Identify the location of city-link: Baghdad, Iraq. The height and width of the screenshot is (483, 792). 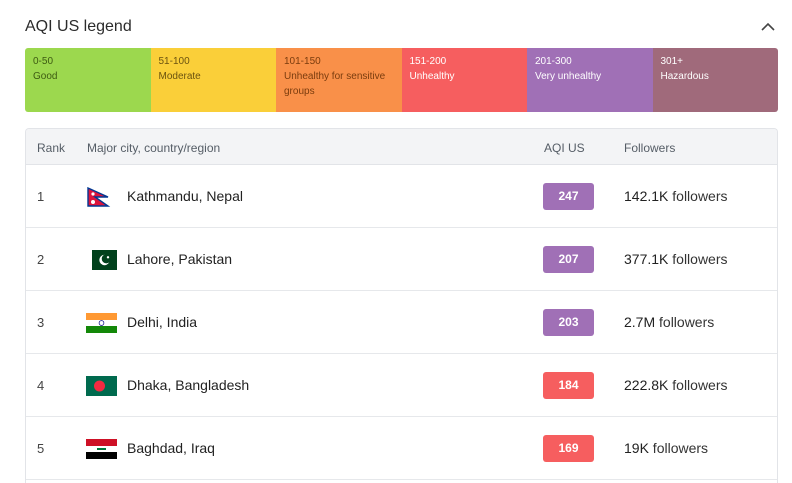
(171, 448).